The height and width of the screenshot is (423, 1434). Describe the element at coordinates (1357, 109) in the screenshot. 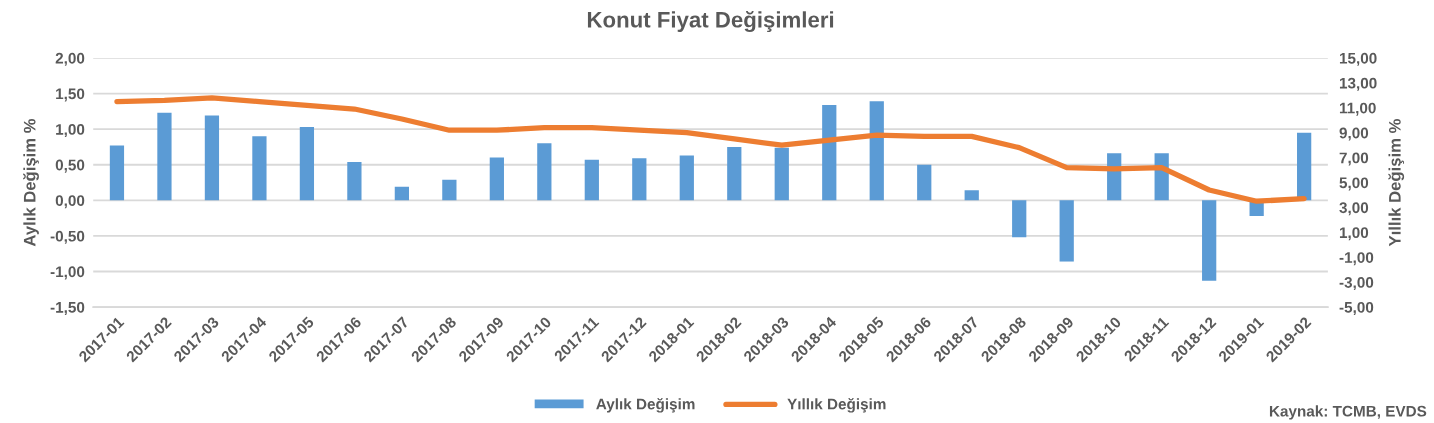

I see `y2-tick-label: 11,00` at that location.